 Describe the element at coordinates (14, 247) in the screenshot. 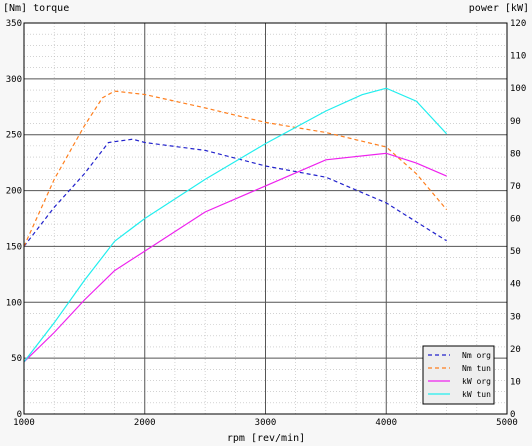

I see `y-left-tick-label: 150` at that location.